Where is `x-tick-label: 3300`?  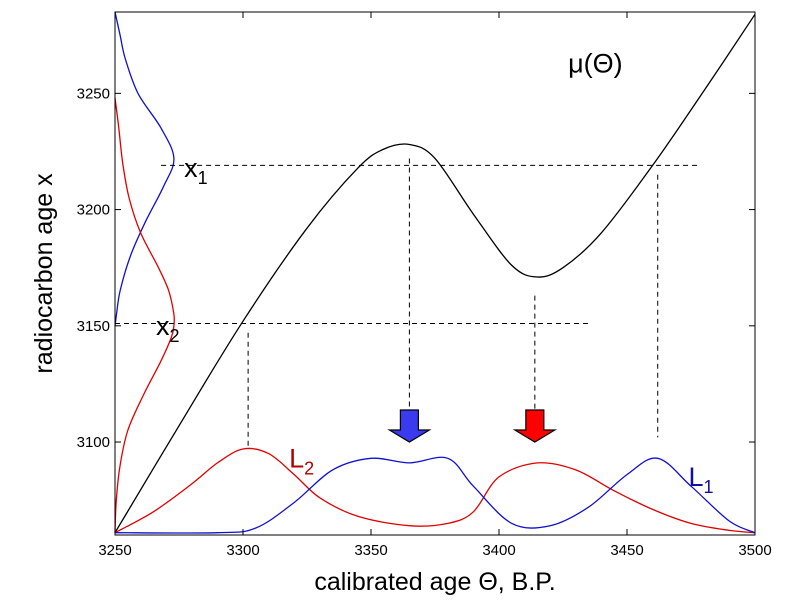 x-tick-label: 3300 is located at coordinates (242, 550).